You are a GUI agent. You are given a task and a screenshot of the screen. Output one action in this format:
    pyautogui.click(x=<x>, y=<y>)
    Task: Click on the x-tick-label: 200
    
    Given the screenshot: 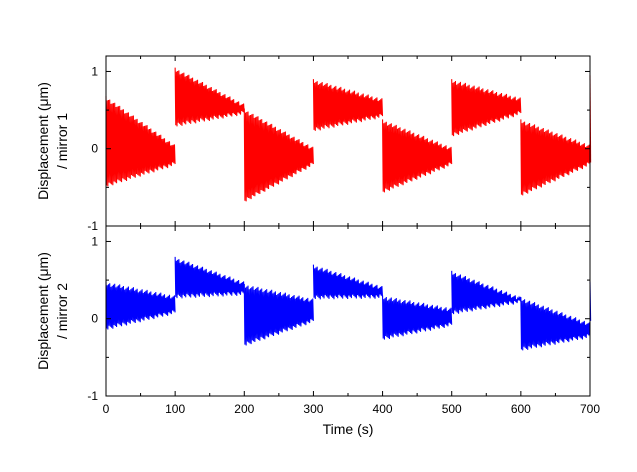 What is the action you would take?
    pyautogui.click(x=244, y=409)
    